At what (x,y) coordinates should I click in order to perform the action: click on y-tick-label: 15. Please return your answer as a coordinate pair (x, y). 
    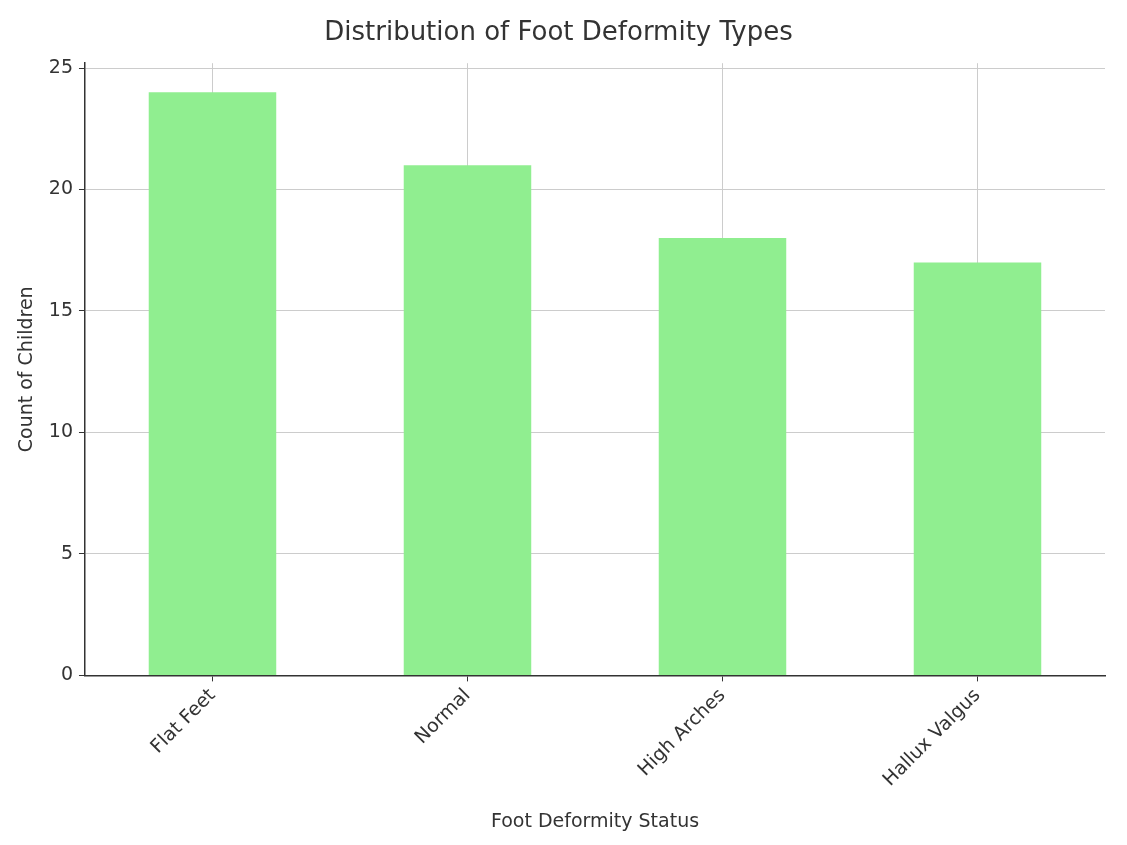
    Looking at the image, I should click on (60, 308).